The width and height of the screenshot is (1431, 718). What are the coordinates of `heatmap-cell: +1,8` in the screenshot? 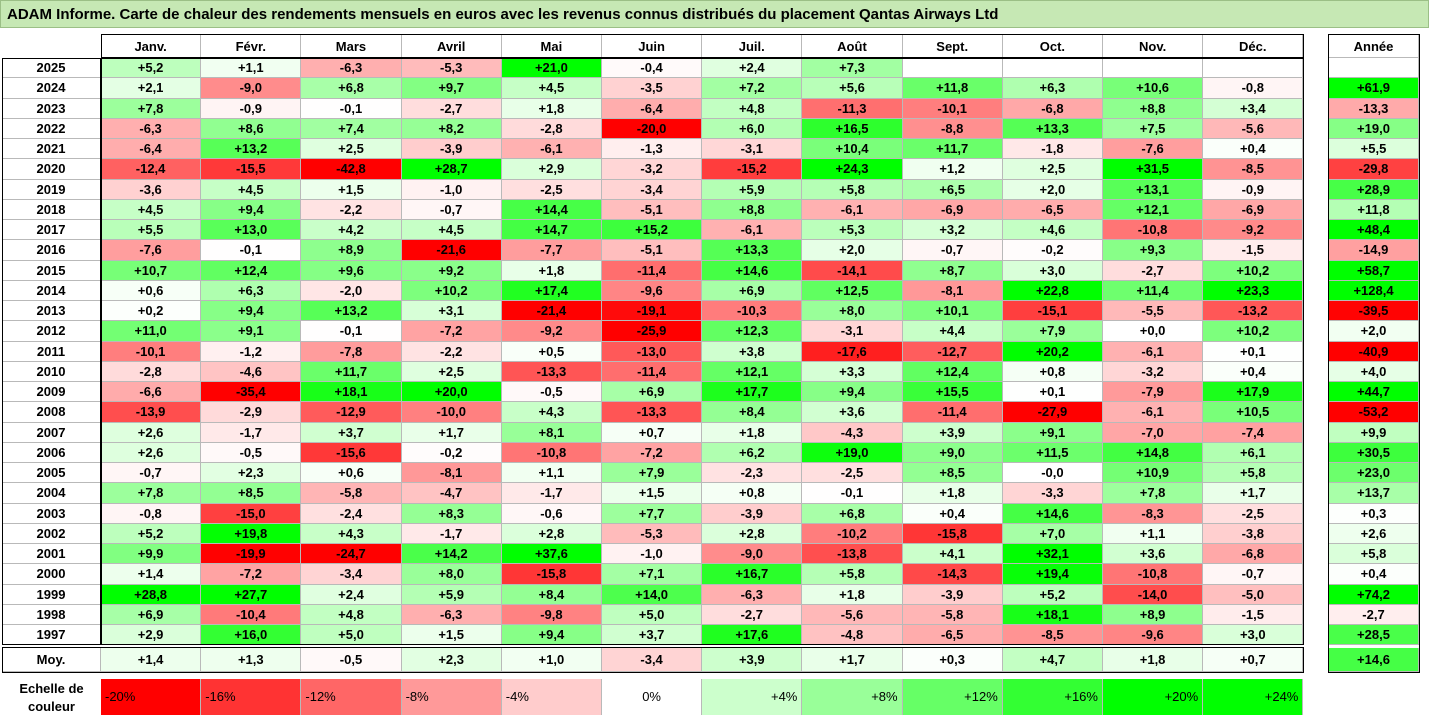 It's located at (852, 594).